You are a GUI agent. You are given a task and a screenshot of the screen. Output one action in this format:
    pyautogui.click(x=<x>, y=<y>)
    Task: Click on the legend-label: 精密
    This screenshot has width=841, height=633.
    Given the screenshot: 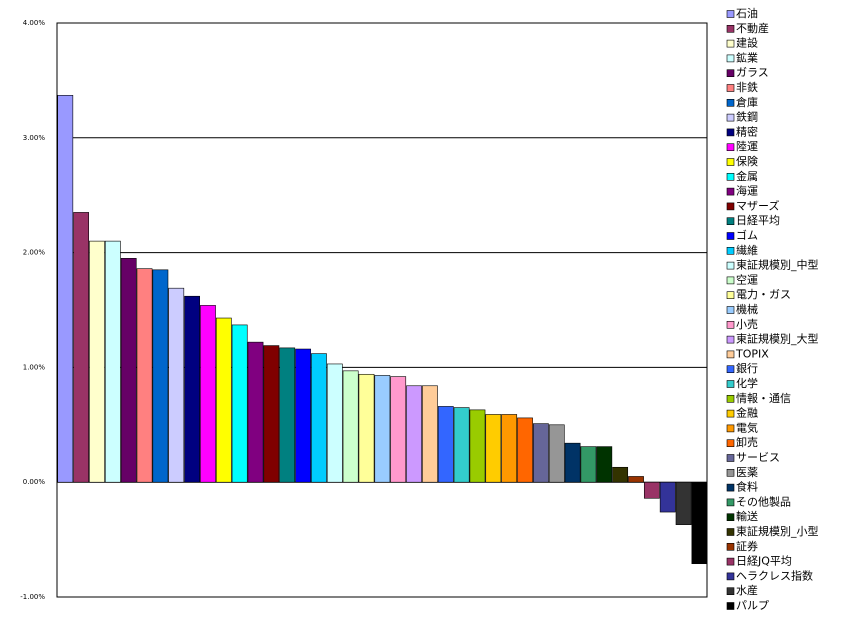 What is the action you would take?
    pyautogui.click(x=747, y=131)
    